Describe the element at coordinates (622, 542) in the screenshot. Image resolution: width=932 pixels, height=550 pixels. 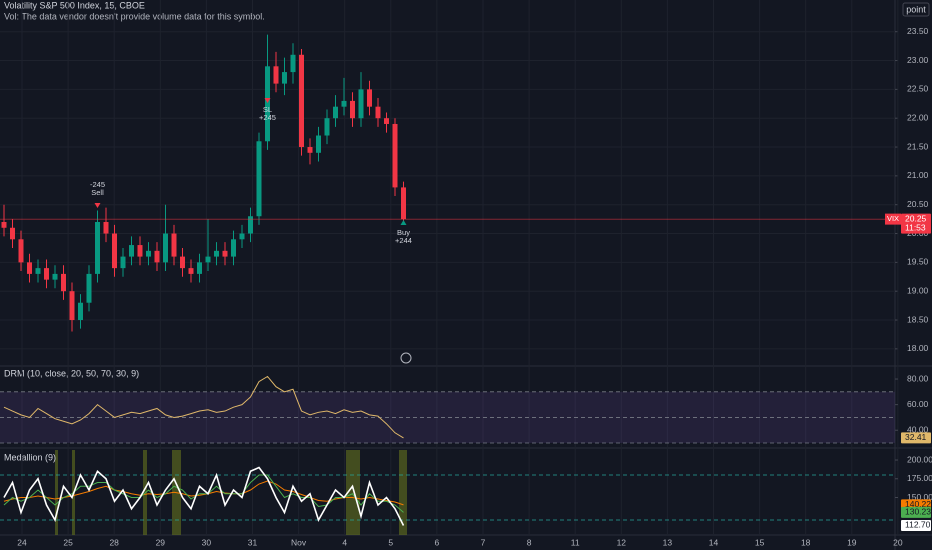
I see `x-tick-label: 12` at that location.